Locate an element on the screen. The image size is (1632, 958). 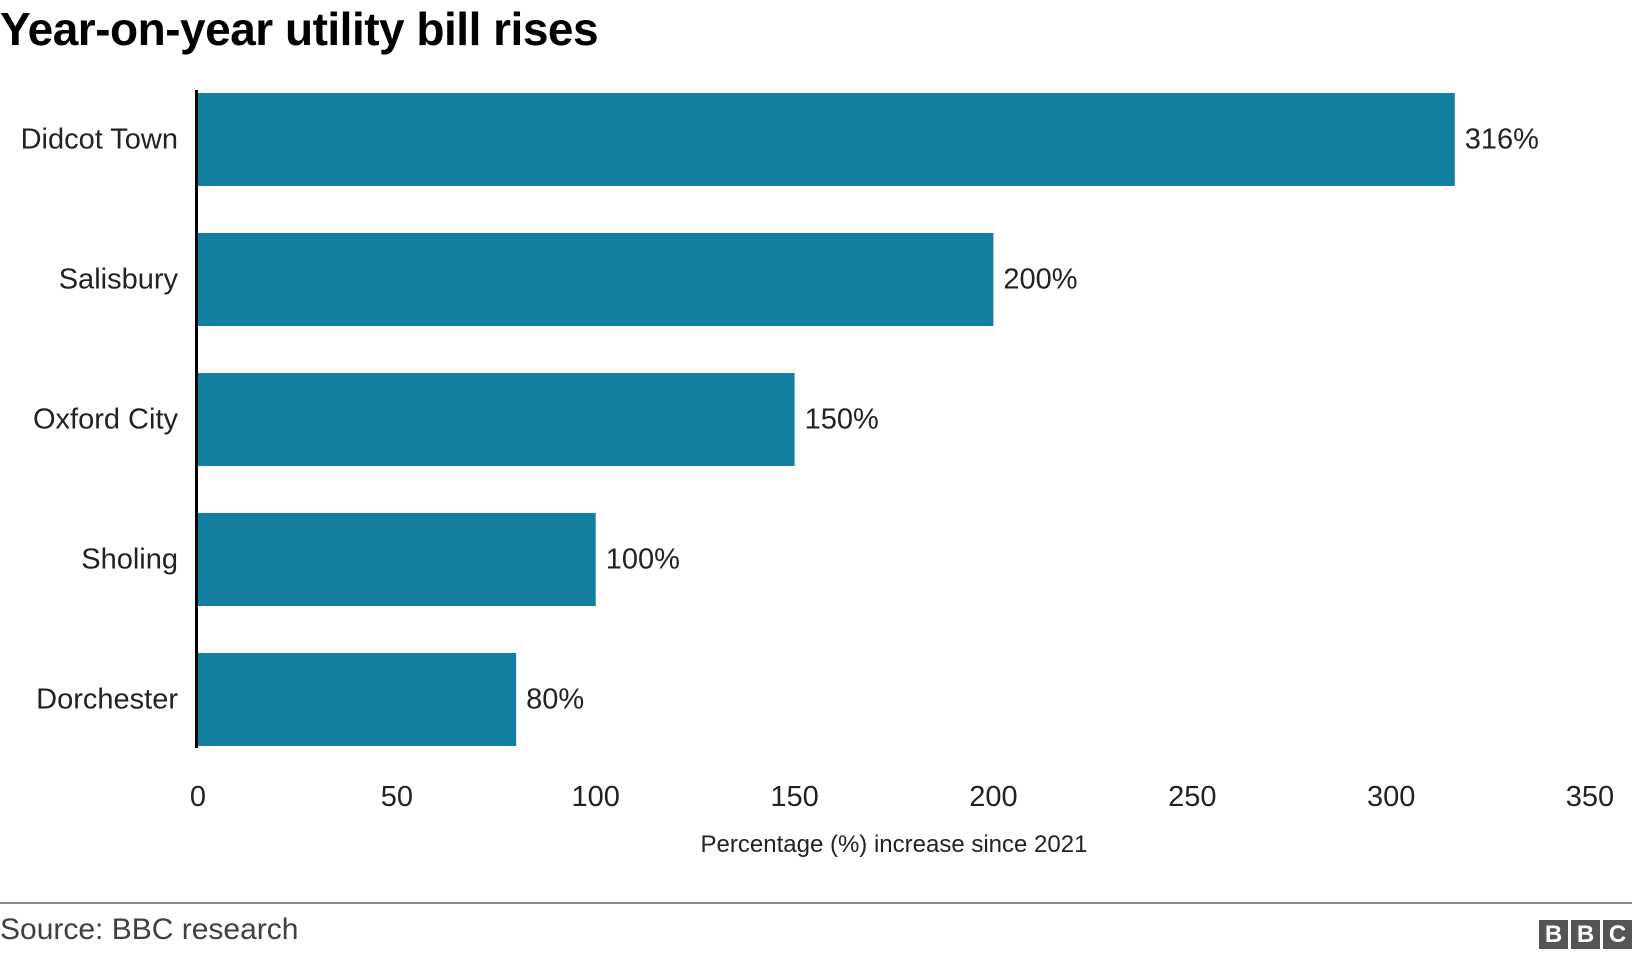
source-note: Source: BBC research is located at coordinates (149, 929).